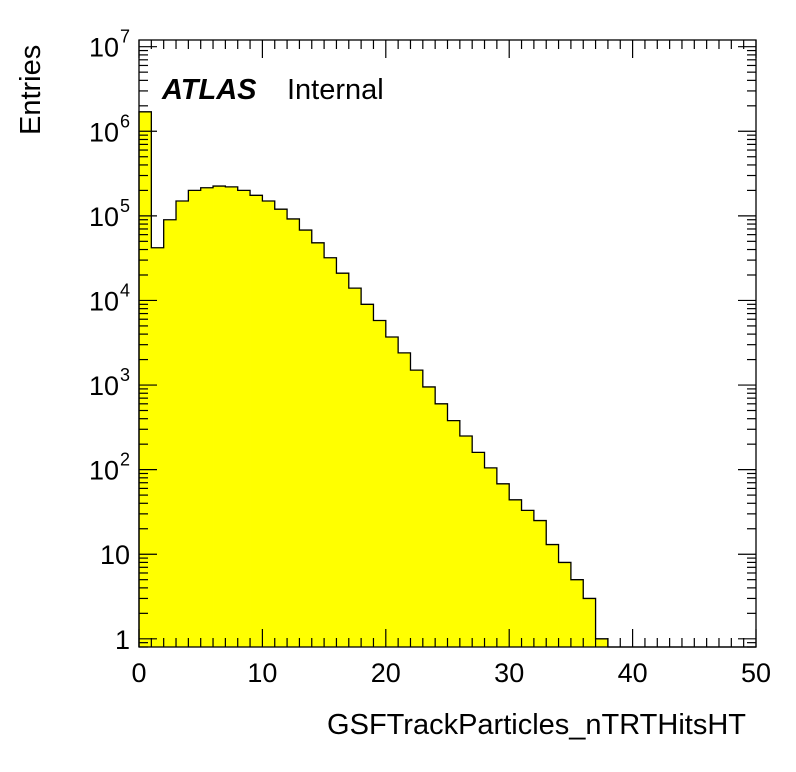 This screenshot has width=796, height=772. Describe the element at coordinates (125, 375) in the screenshot. I see `y-tick-exponent: 3` at that location.